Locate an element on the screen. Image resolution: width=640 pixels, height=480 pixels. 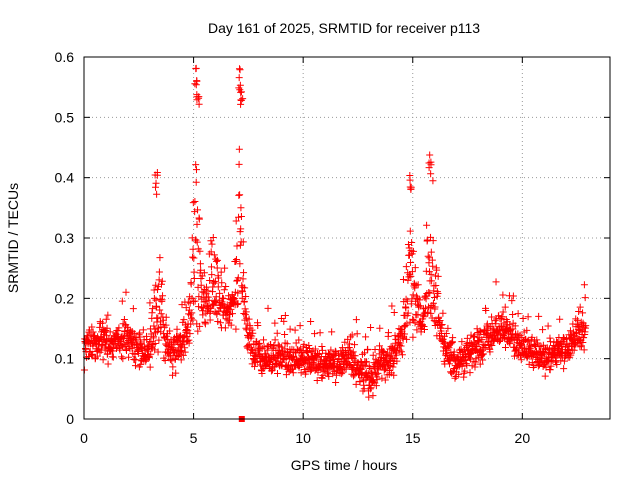
y-tick-label: 0.3 is located at coordinates (65, 238).